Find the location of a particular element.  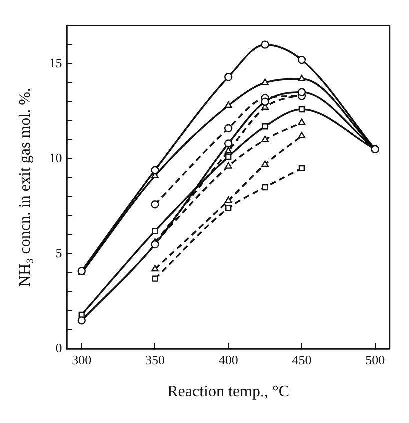

y-tick-label: 15 is located at coordinates (55, 62).